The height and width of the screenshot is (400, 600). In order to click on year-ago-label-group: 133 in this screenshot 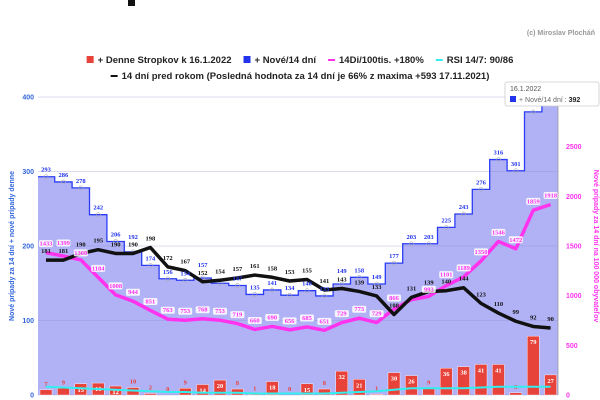, I will do `click(377, 287)`.